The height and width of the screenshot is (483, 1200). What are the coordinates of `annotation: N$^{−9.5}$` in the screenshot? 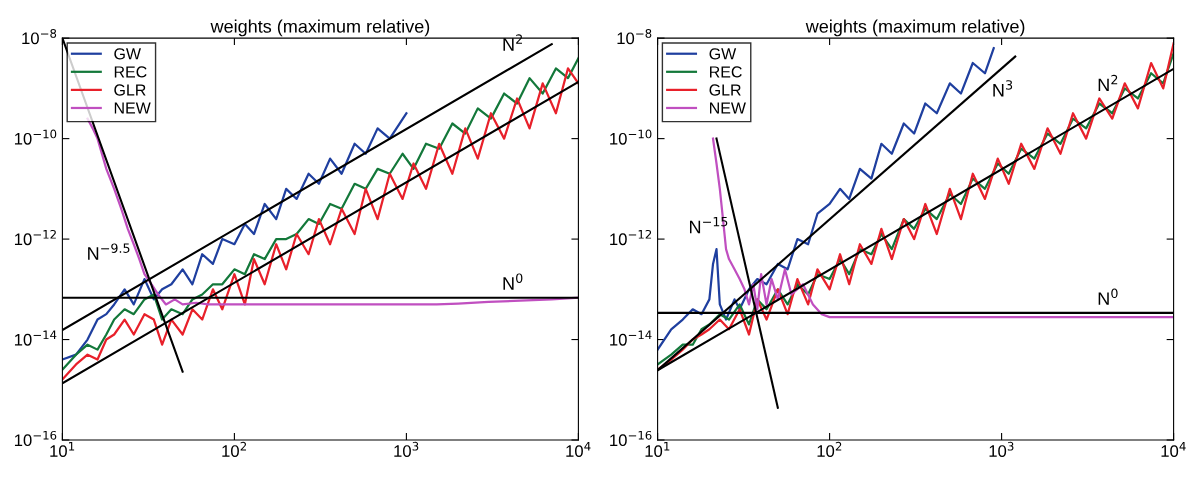 It's located at (109, 251).